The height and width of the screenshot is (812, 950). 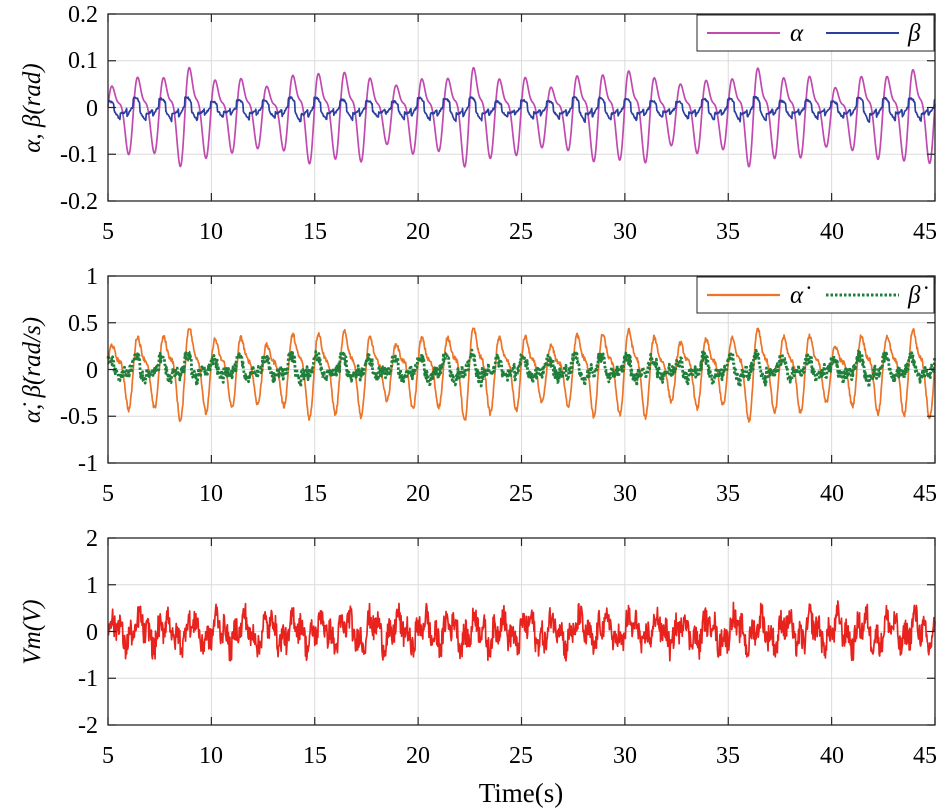 What do you see at coordinates (797, 33) in the screenshot?
I see `legend-label-alpha: α` at bounding box center [797, 33].